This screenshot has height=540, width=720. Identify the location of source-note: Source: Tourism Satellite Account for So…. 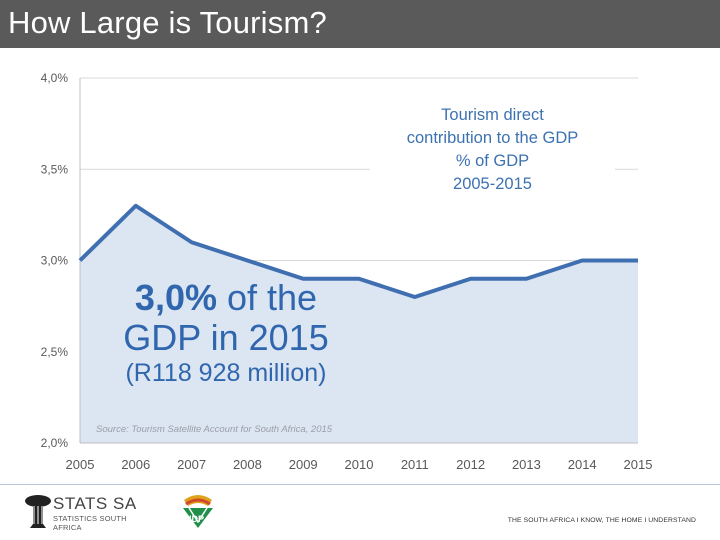
(214, 429).